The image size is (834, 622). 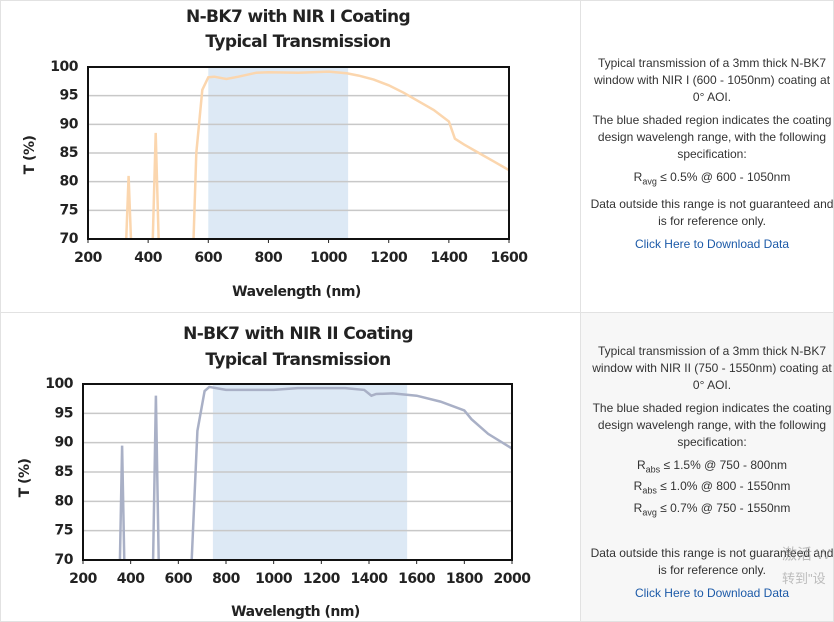 I want to click on watermark: 转到"设, so click(x=804, y=578).